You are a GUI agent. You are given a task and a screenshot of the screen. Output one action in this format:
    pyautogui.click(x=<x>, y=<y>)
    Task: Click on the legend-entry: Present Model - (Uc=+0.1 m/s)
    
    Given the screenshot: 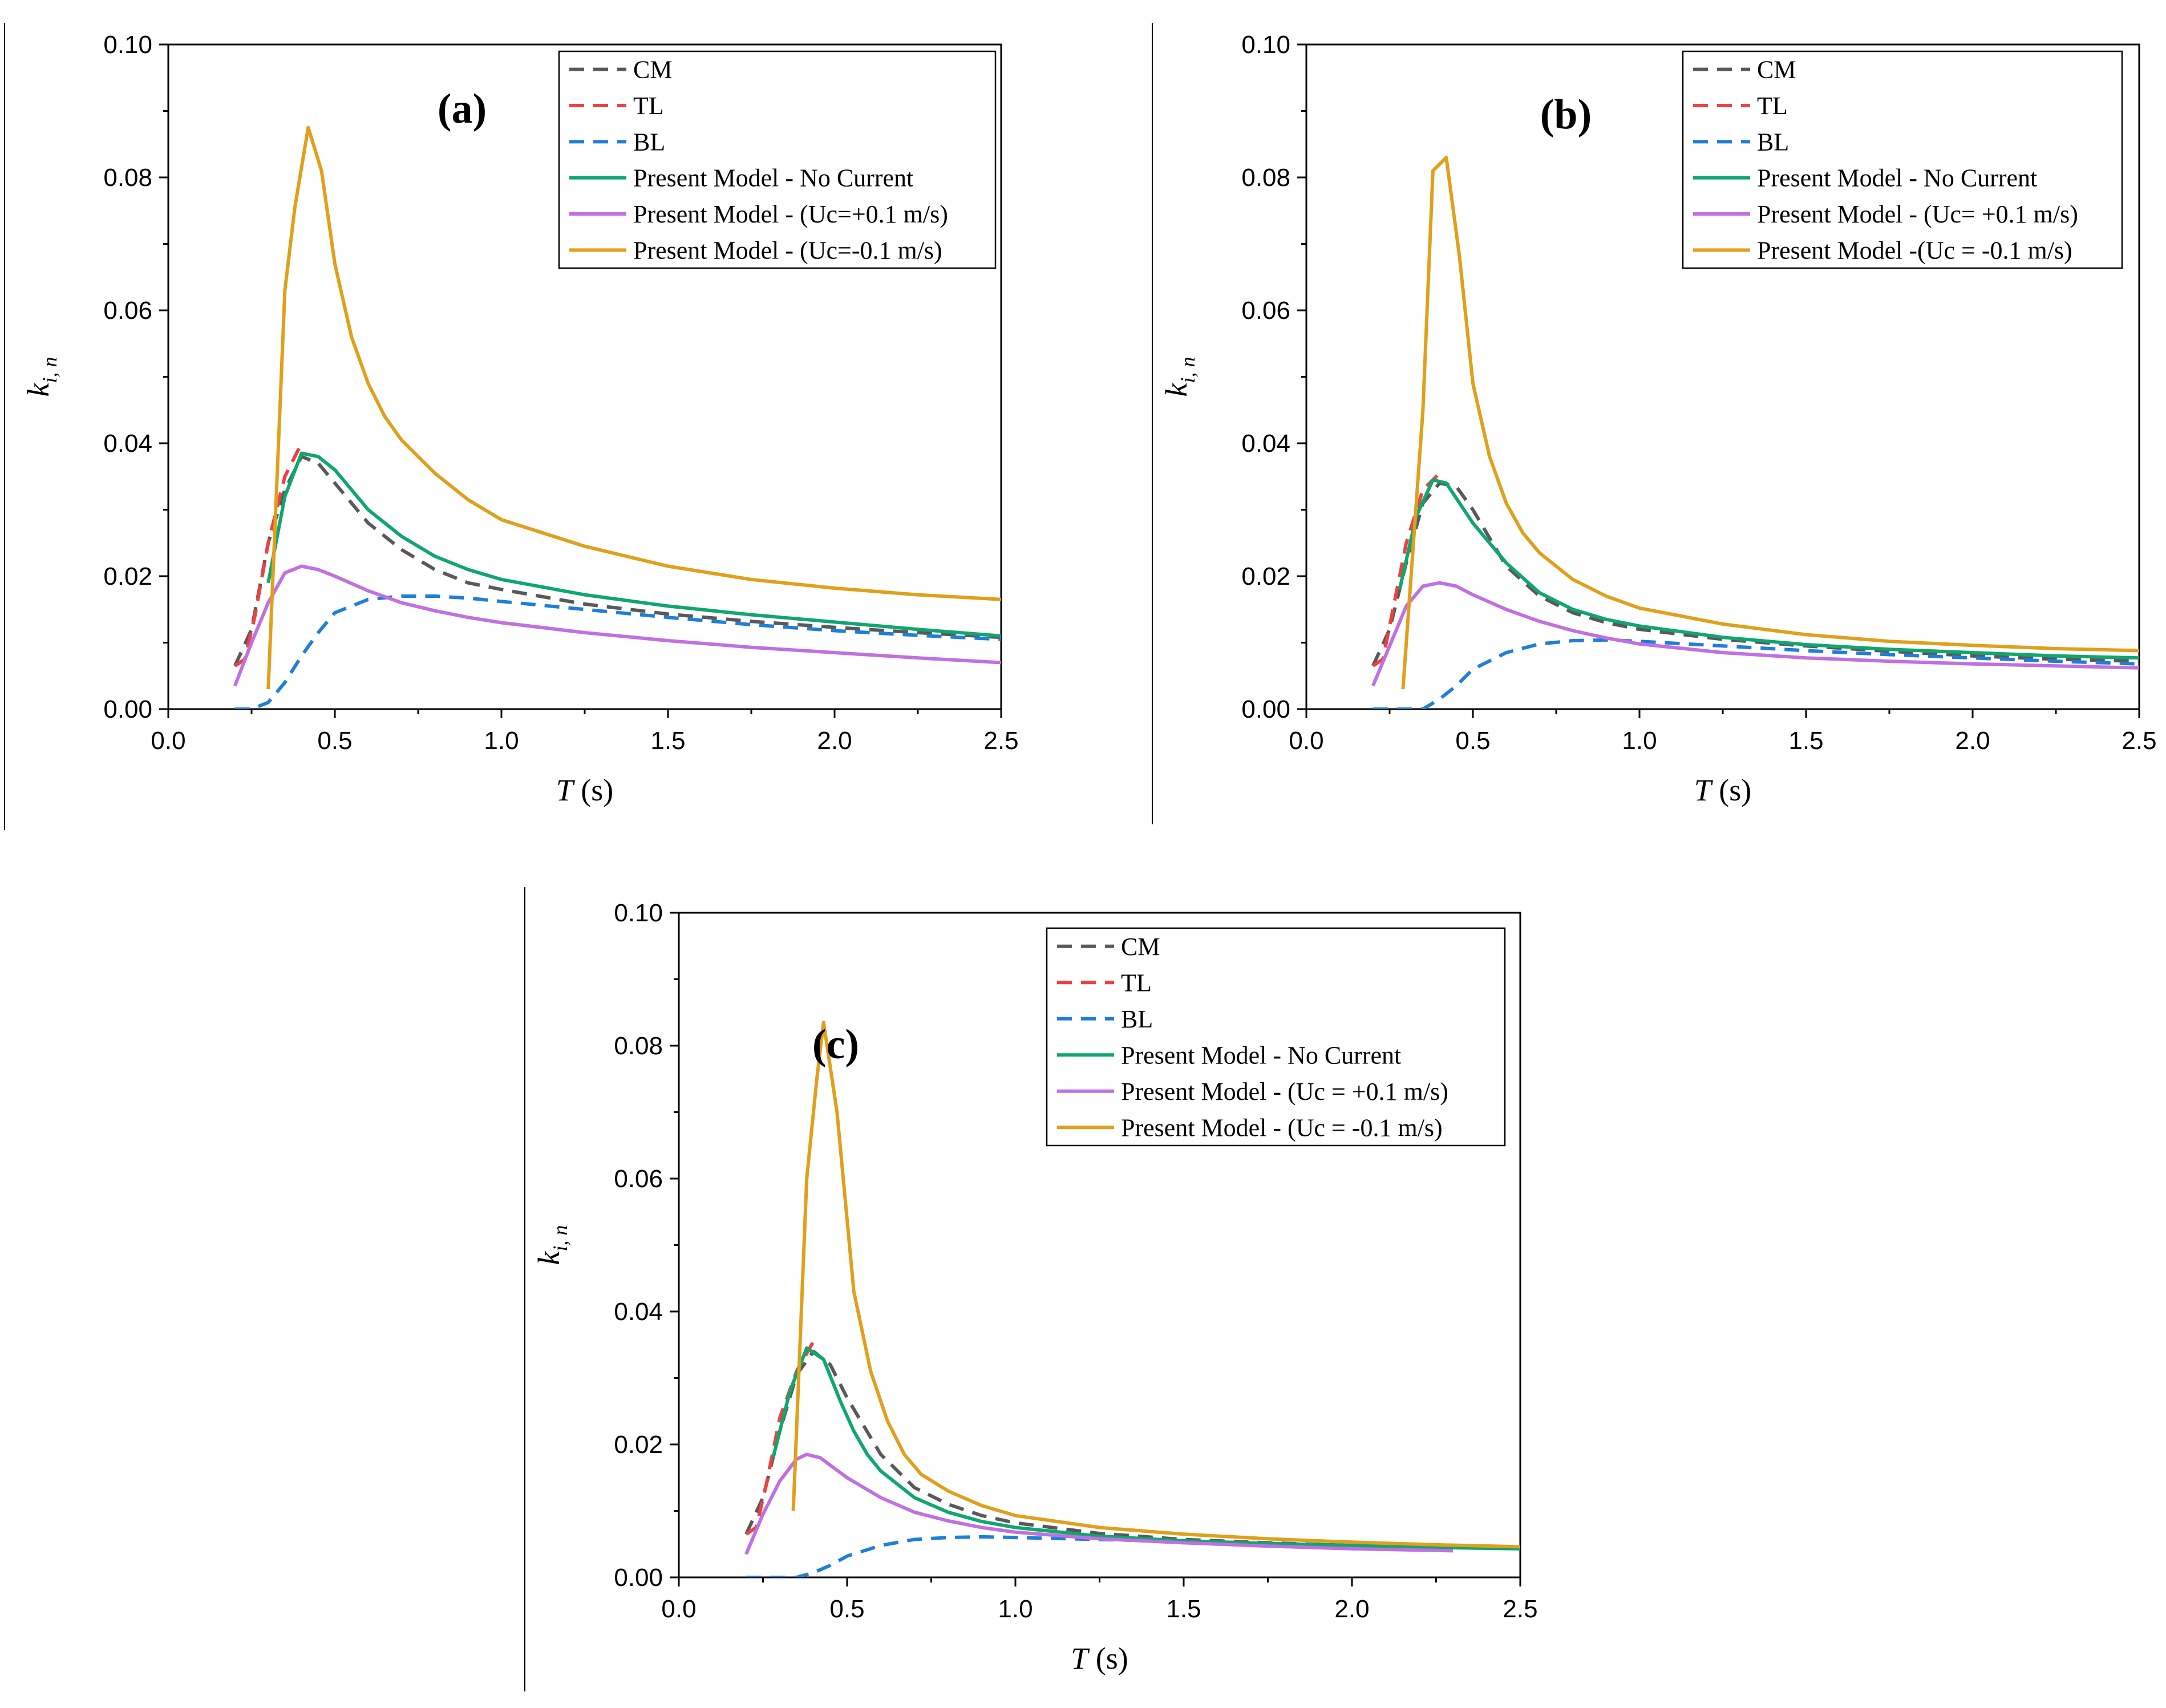 What is the action you would take?
    pyautogui.click(x=790, y=214)
    